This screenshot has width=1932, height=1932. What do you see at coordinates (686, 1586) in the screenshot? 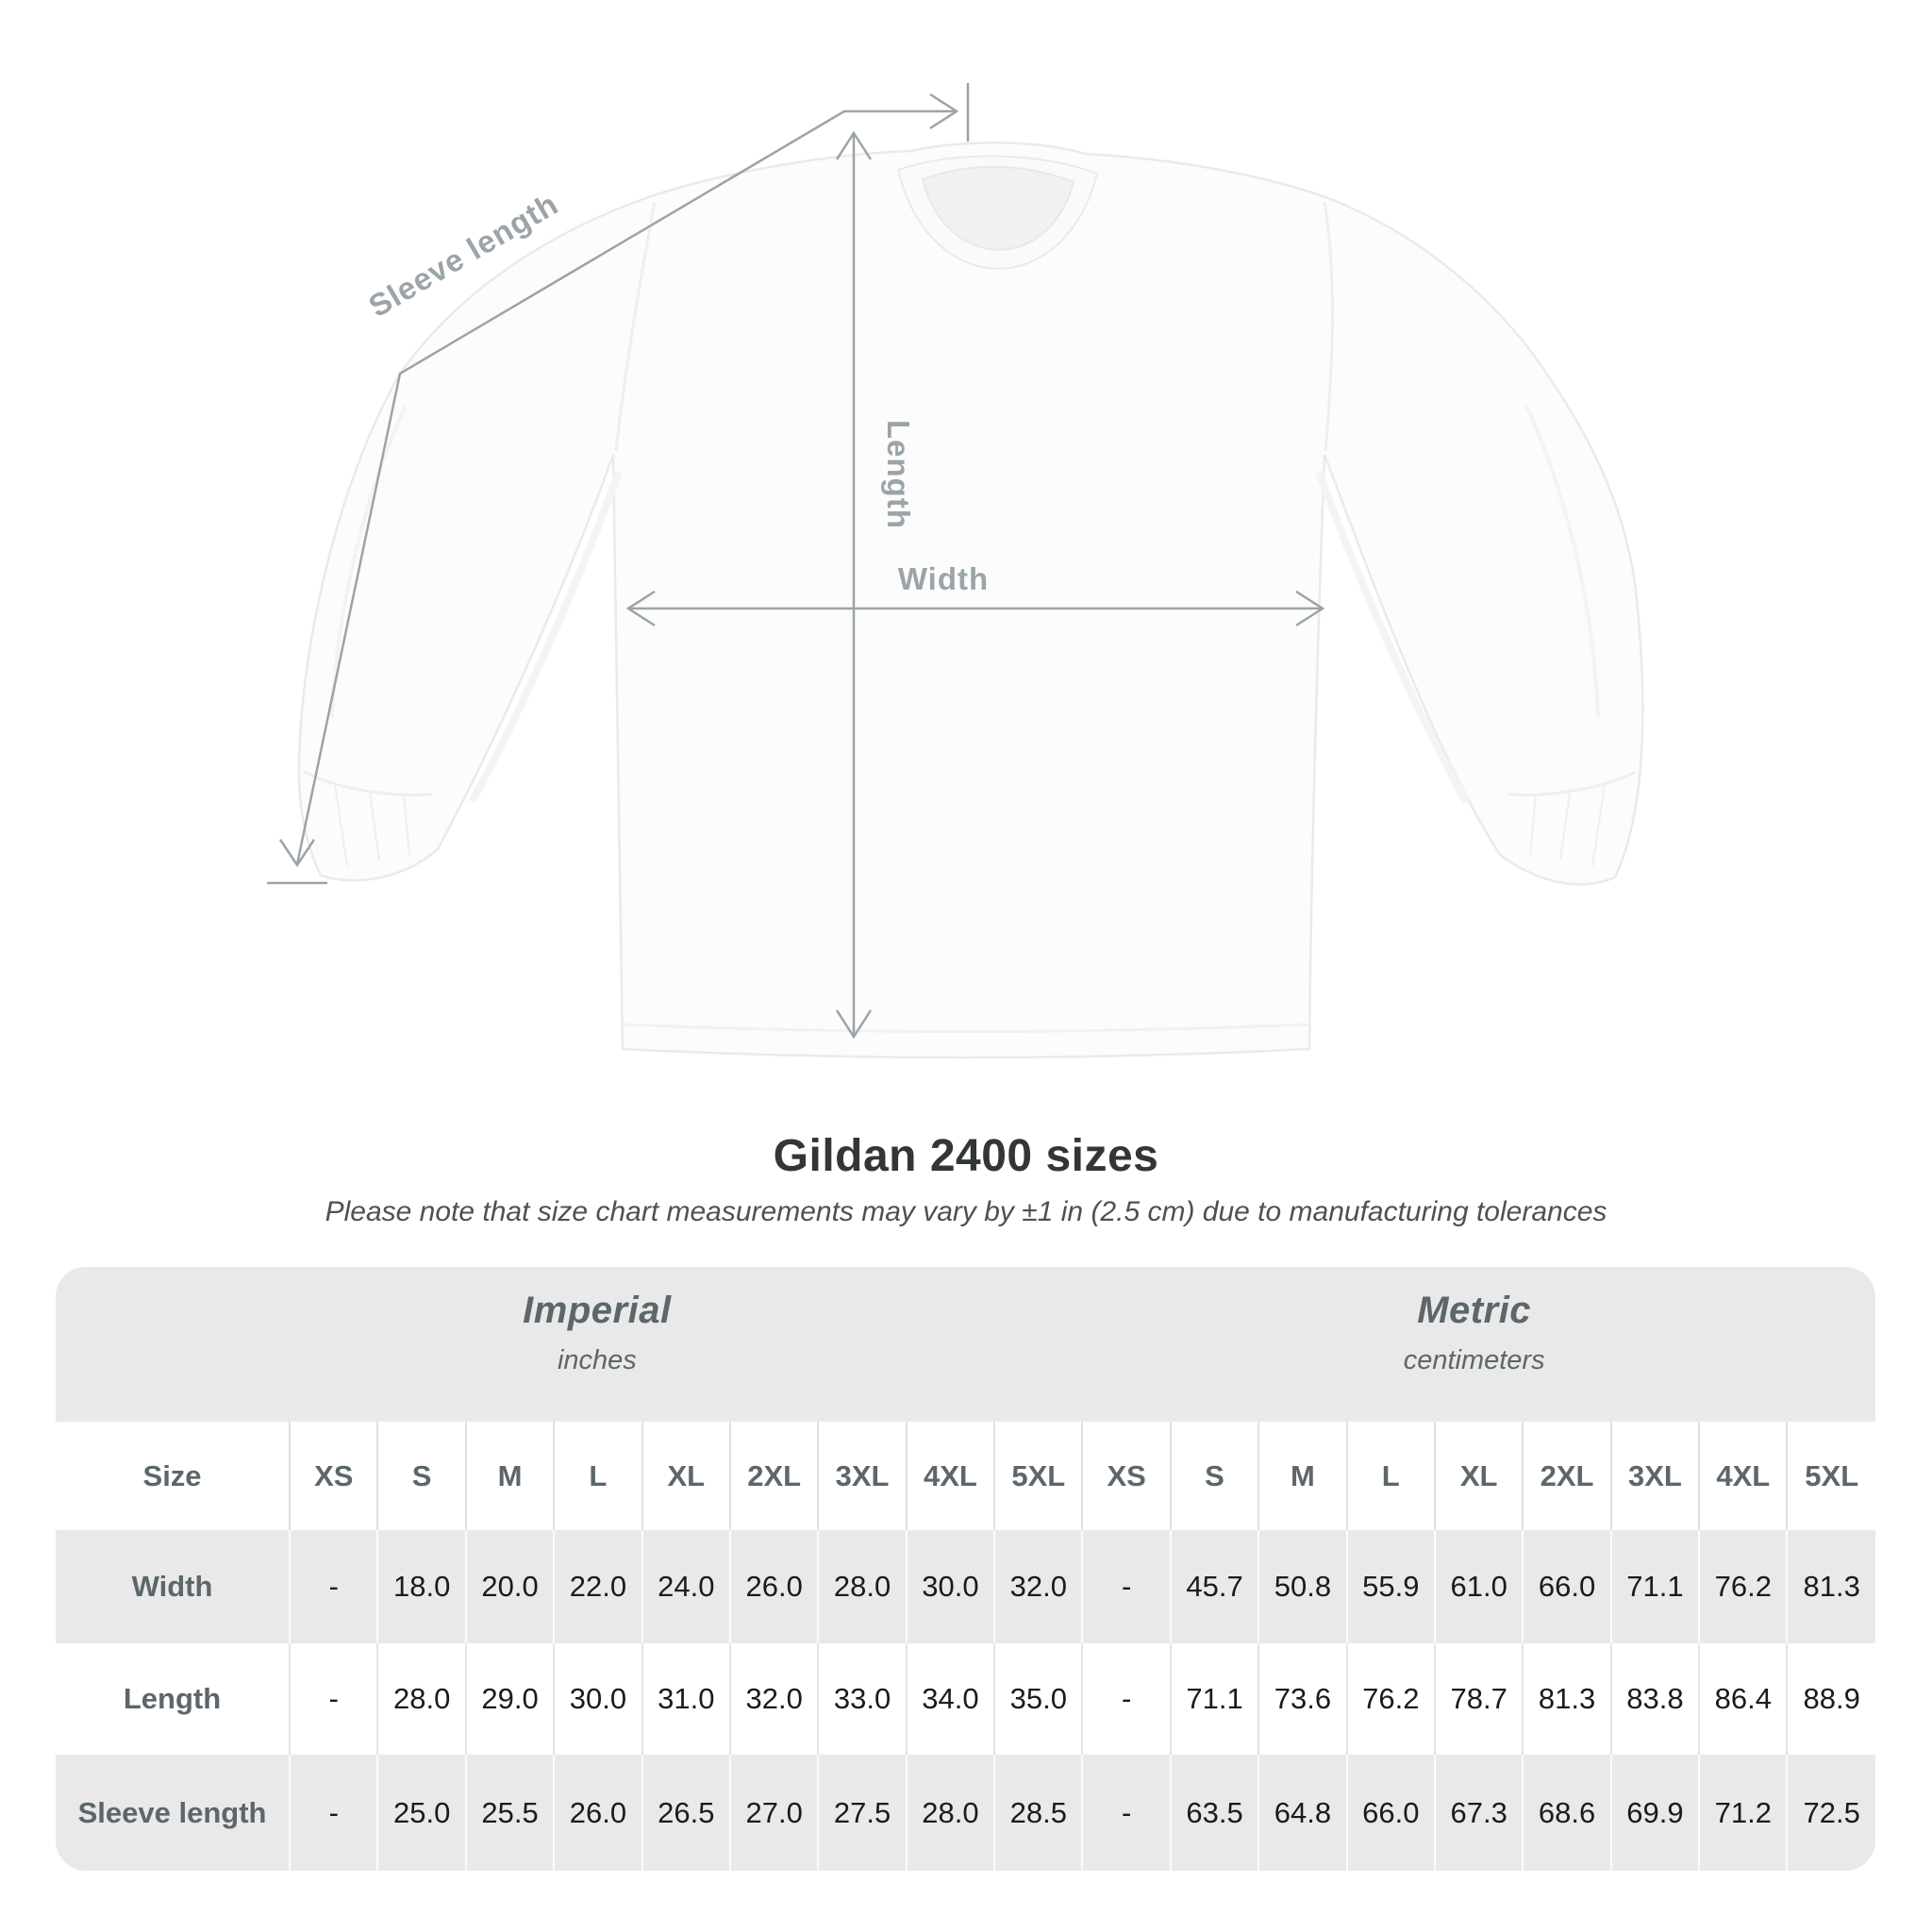
I see `imperial-value-cell: 24.0` at bounding box center [686, 1586].